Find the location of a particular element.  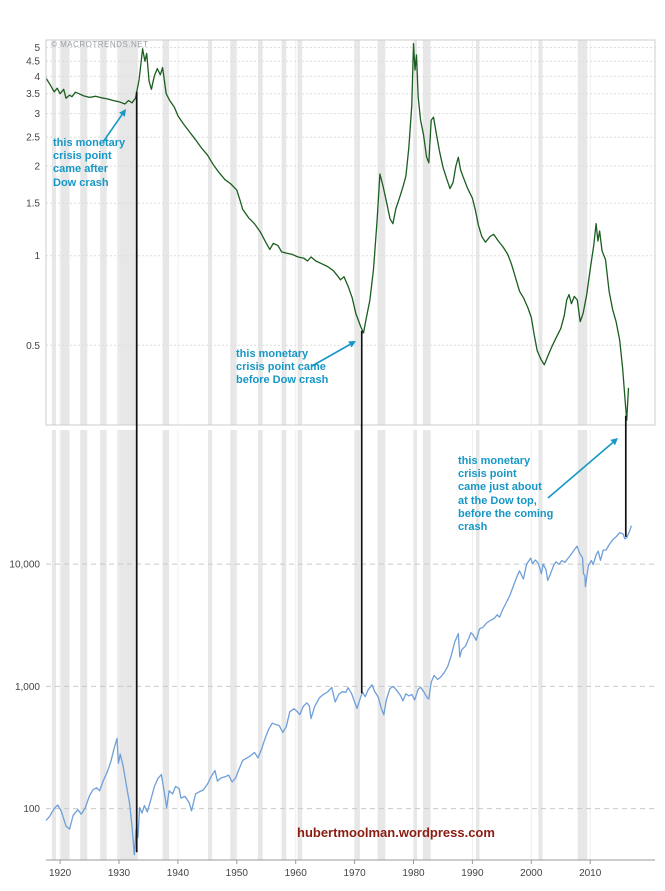

y-tick-label: 4.5 is located at coordinates (33, 62).